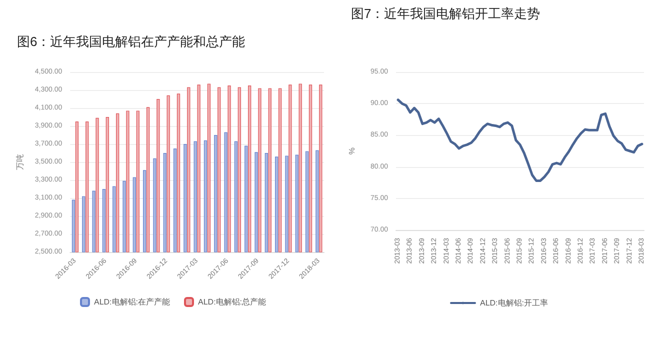 The image size is (664, 337). What do you see at coordinates (132, 302) in the screenshot?
I see `legend-label: ALD:电解铝:在产产能` at bounding box center [132, 302].